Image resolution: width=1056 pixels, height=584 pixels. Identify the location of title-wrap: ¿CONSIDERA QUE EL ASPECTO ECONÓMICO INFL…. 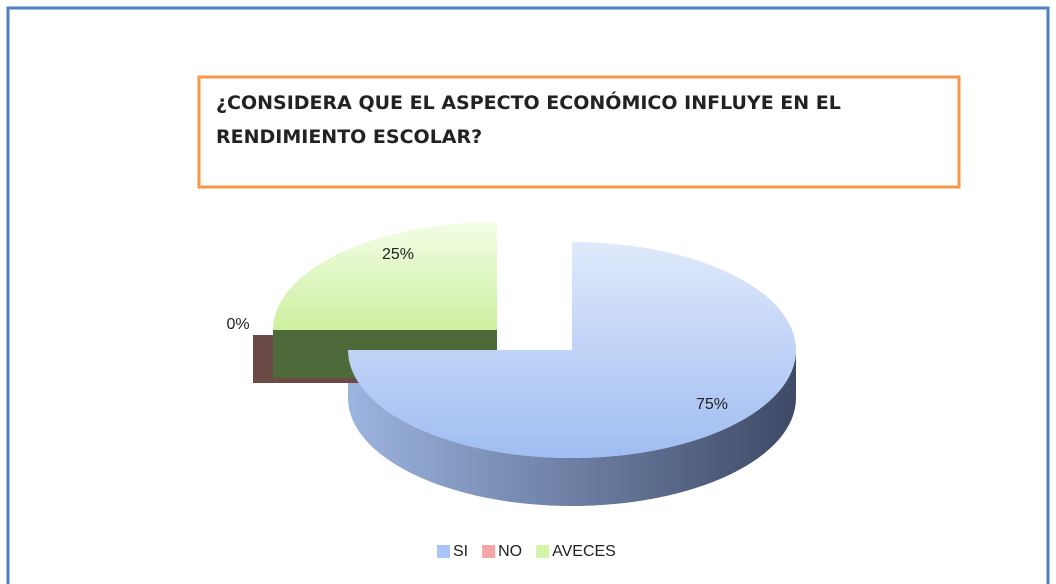
(528, 120).